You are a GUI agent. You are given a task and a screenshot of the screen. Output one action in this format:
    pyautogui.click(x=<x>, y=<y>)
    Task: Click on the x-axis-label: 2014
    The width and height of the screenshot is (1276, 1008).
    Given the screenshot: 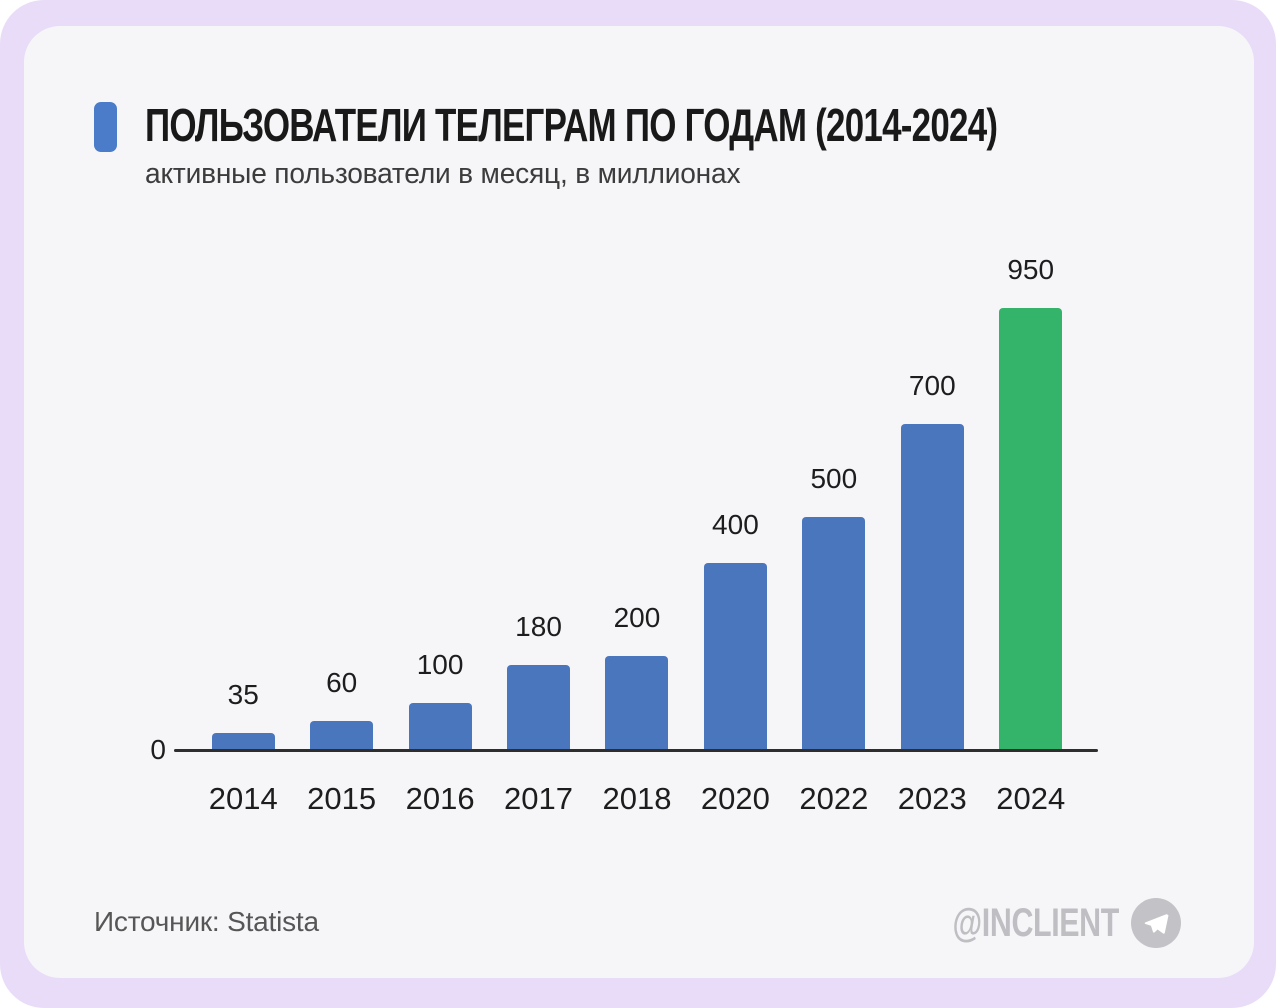 What is the action you would take?
    pyautogui.click(x=243, y=798)
    